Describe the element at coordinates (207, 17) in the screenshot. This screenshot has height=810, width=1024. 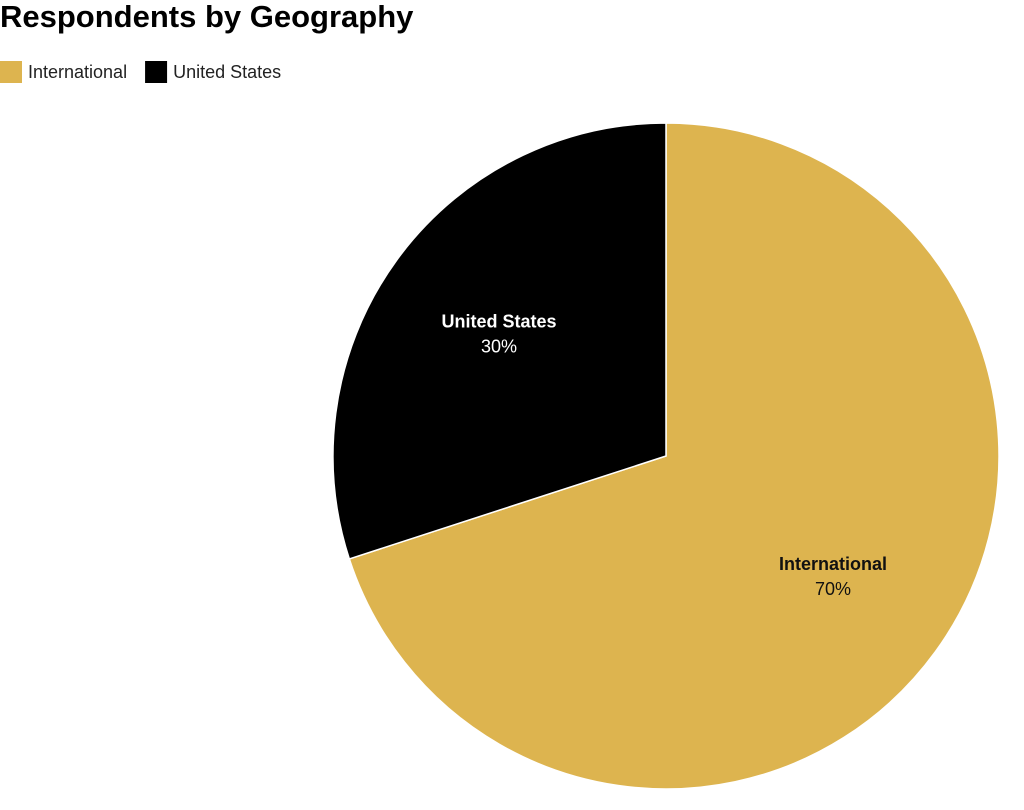
I see `chart-title: Respondents by Geography` at that location.